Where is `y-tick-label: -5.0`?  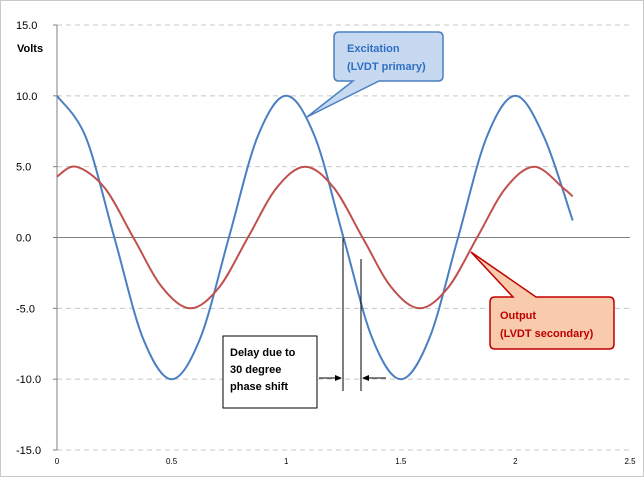 y-tick-label: -5.0 is located at coordinates (25, 309).